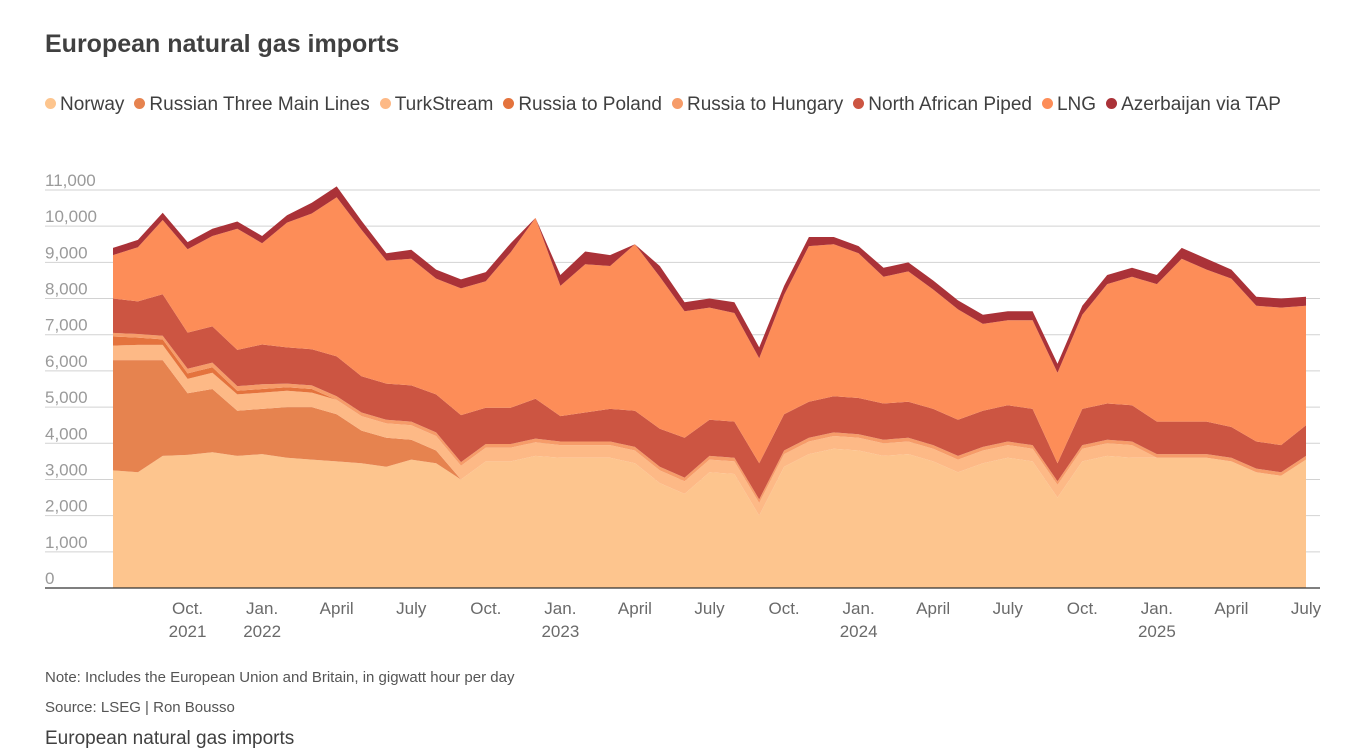  I want to click on legend-item-azerbaijan-via-tap: Azerbaijan via TAP, so click(1193, 105).